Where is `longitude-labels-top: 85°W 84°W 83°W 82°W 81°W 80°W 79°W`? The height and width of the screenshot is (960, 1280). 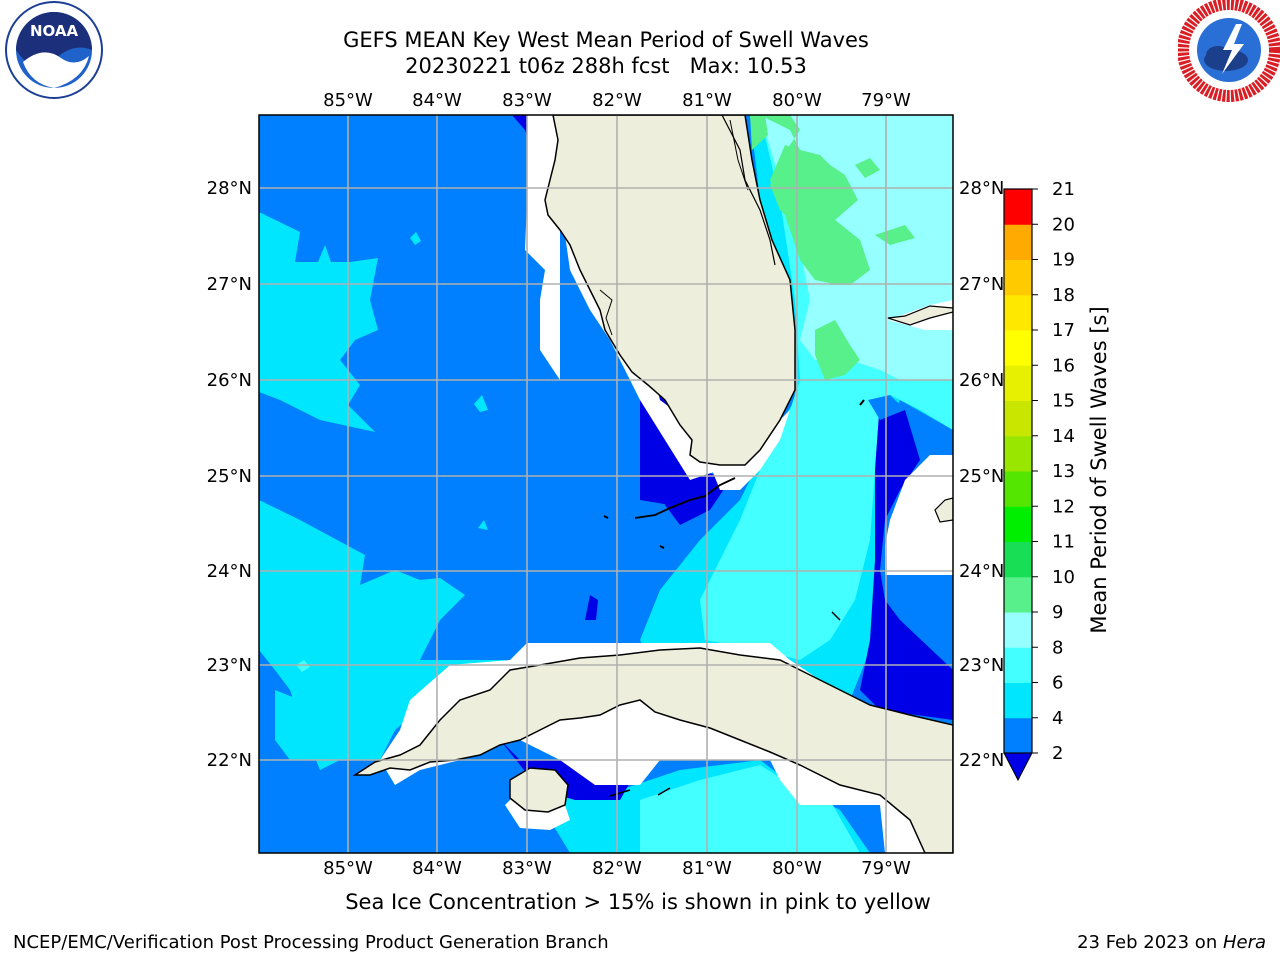 longitude-labels-top: 85°W 84°W 83°W 82°W 81°W 80°W 79°W is located at coordinates (617, 100).